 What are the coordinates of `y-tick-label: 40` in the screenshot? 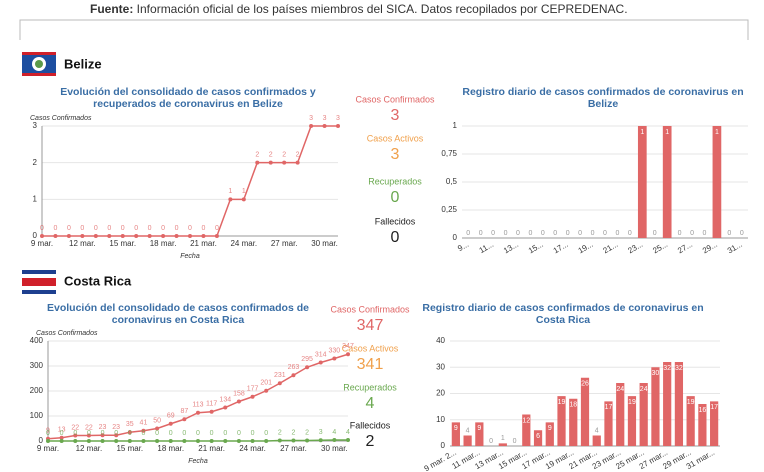 It's located at (440, 340).